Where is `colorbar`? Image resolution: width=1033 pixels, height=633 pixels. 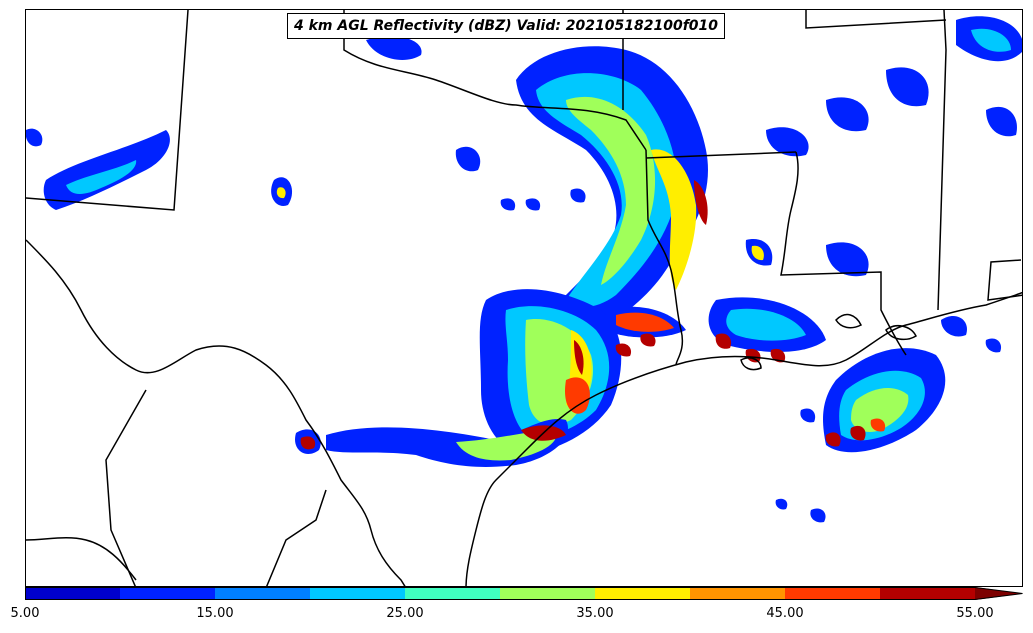 colorbar is located at coordinates (524, 593).